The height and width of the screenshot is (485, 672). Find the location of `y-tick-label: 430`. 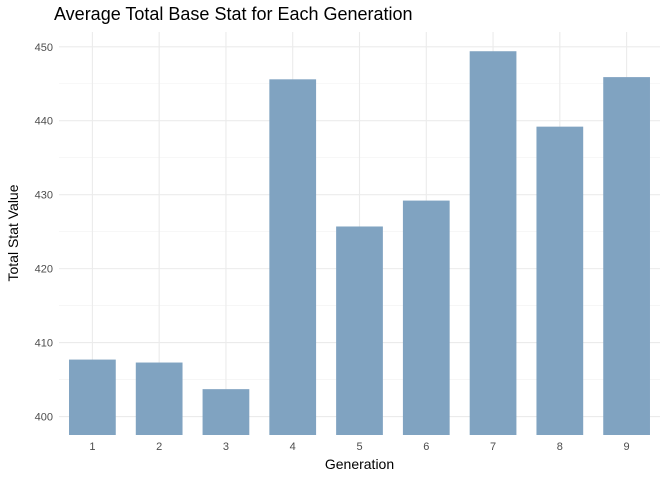

y-tick-label: 430 is located at coordinates (44, 196).